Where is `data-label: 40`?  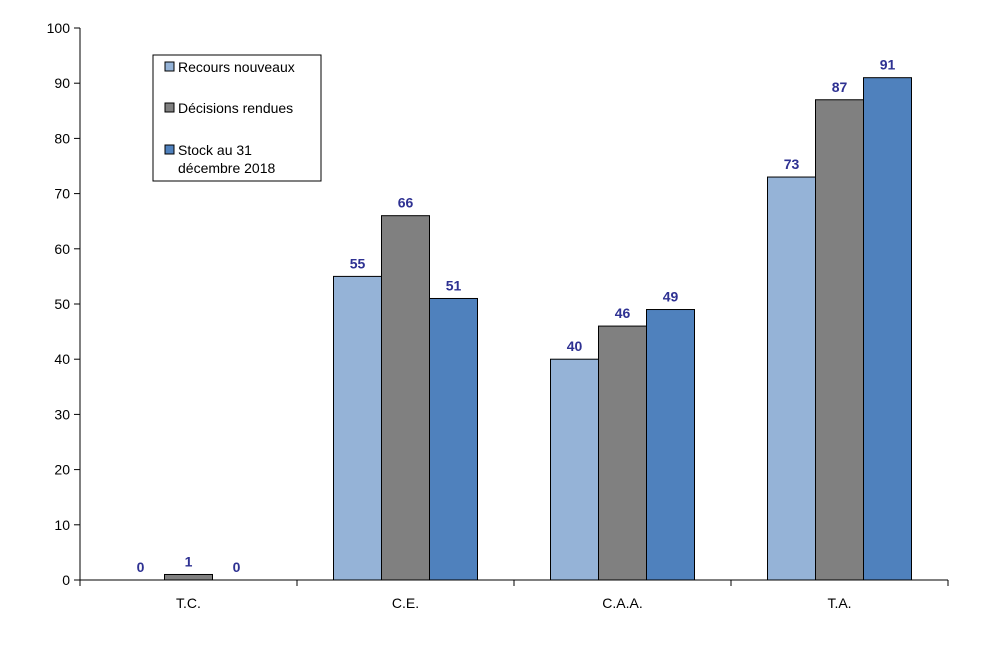 data-label: 40 is located at coordinates (575, 346).